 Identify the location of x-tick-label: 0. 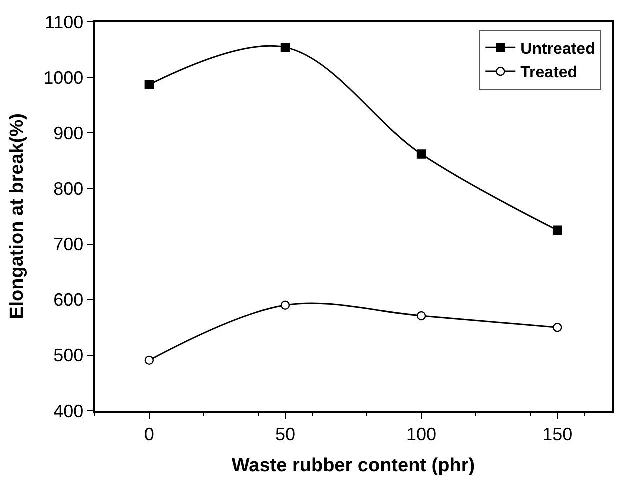
(149, 434).